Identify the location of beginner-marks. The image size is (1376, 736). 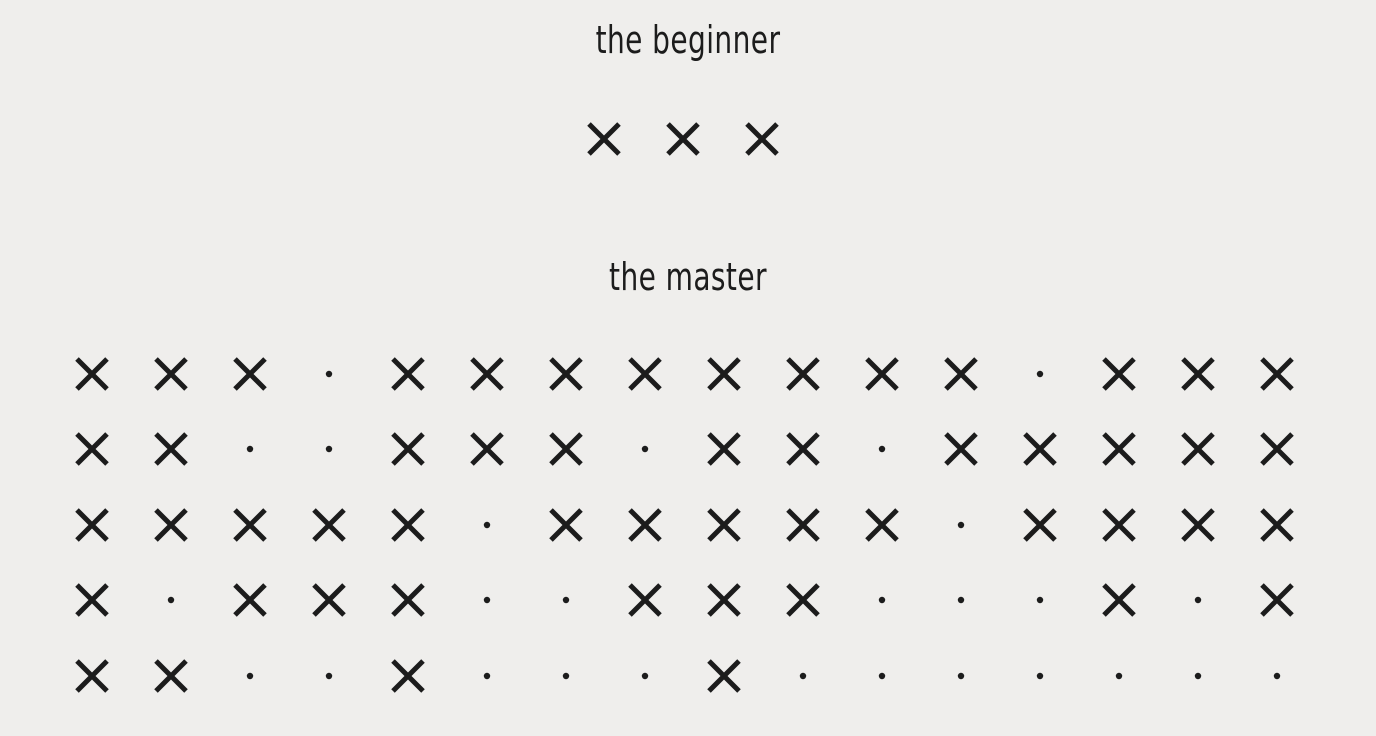
(682, 139).